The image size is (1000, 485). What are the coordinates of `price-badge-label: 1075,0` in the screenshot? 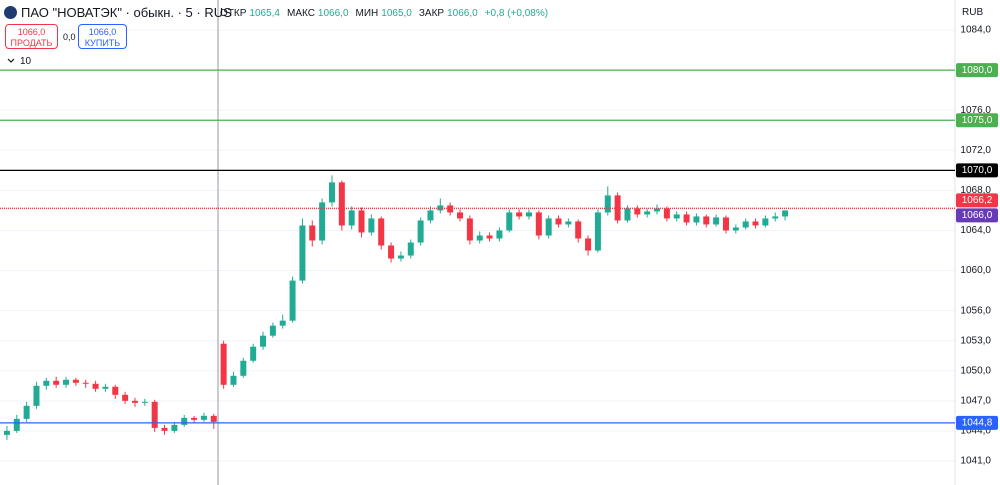 It's located at (977, 120).